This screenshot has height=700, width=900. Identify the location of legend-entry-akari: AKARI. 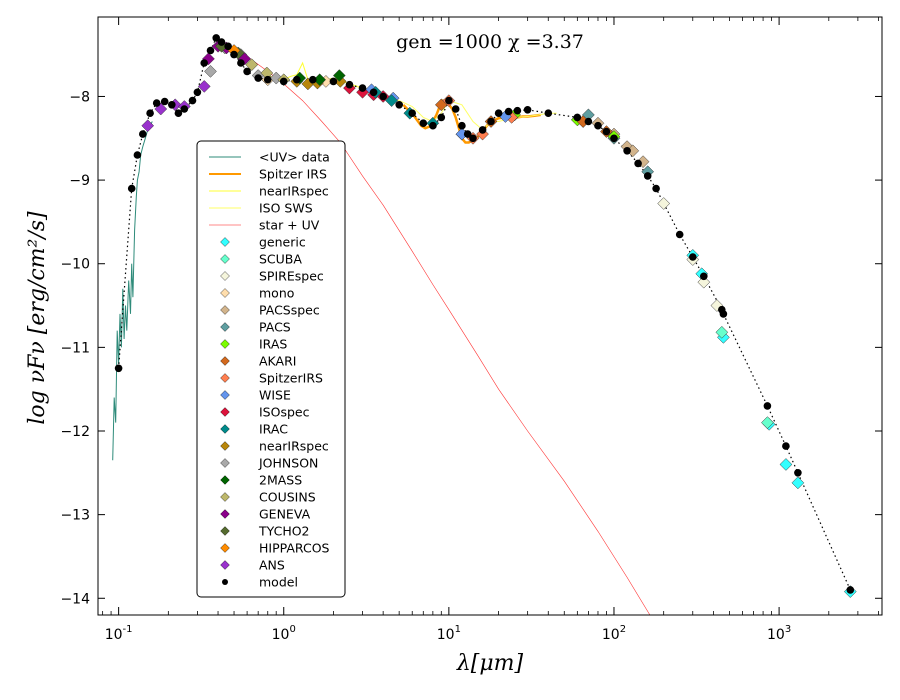
(258, 361).